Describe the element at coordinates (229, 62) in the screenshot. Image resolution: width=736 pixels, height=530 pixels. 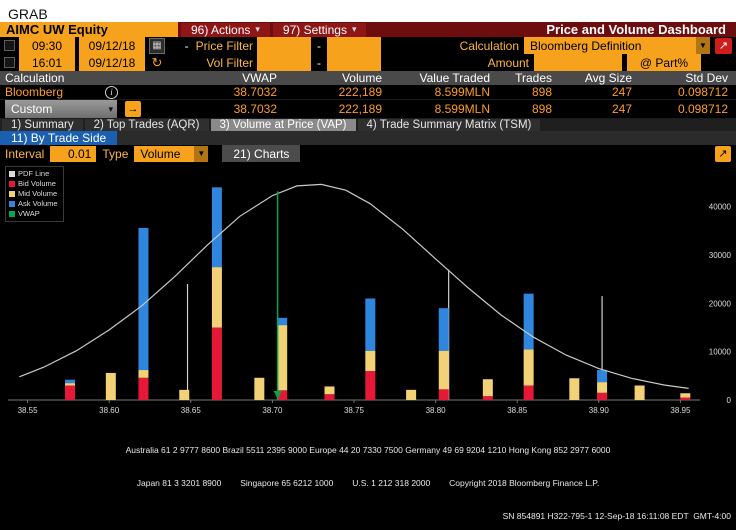
I see `vol-filter-label: Vol Filter` at that location.